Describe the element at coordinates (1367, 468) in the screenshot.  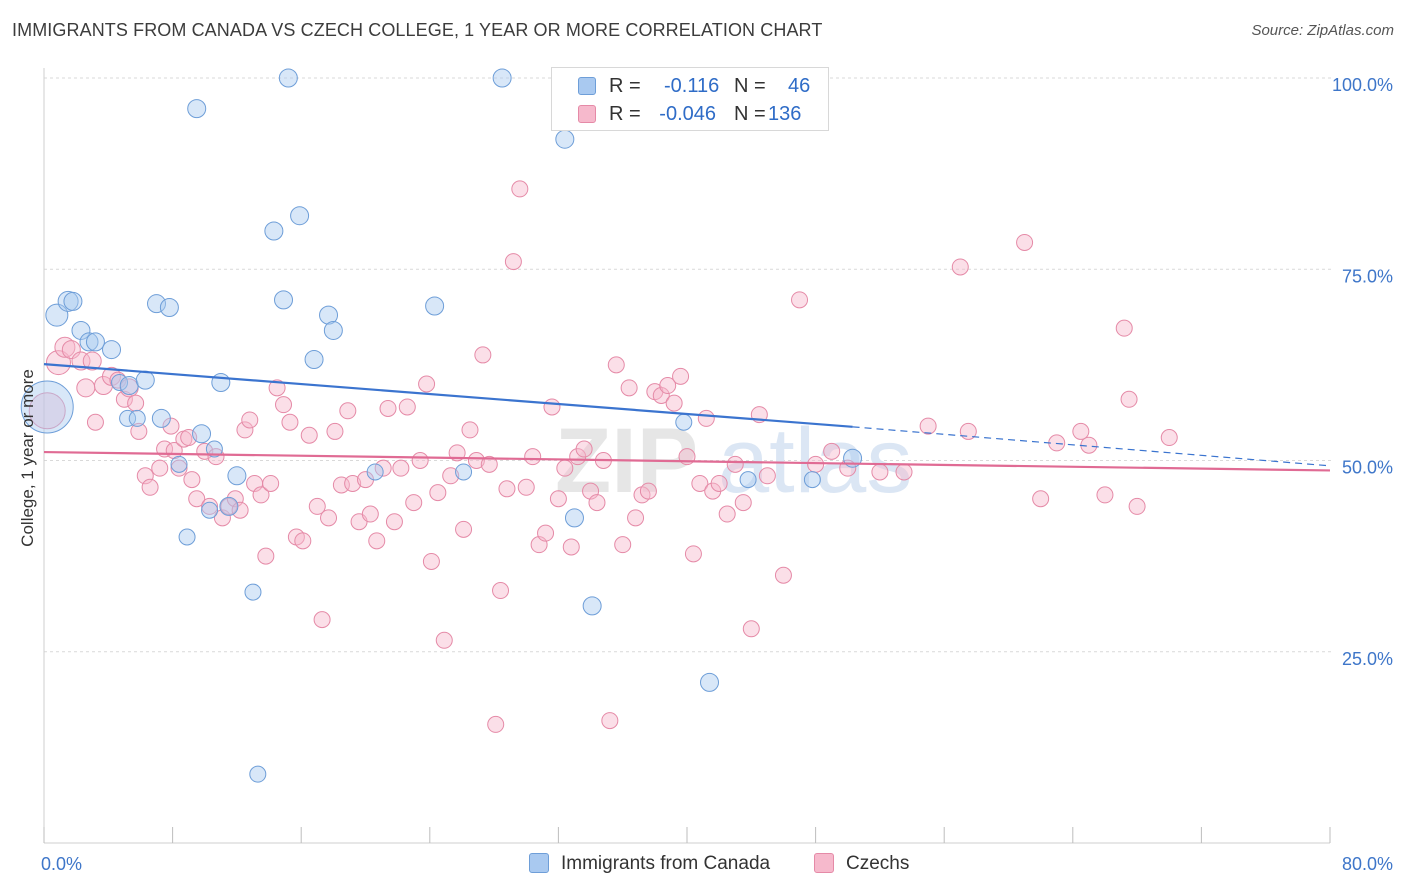
I see `y-tick-label: 50.0%` at that location.